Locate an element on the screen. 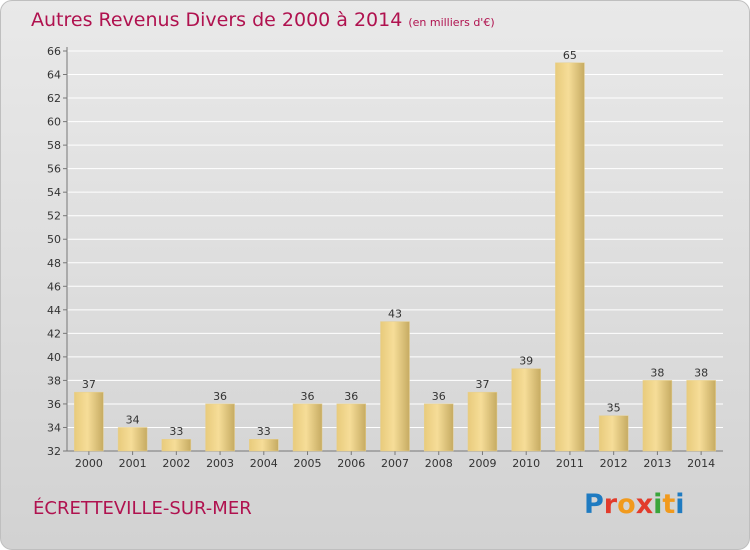 The image size is (750, 550). commune-name: ÉCRETTEVILLE-SUR-MER is located at coordinates (142, 508).